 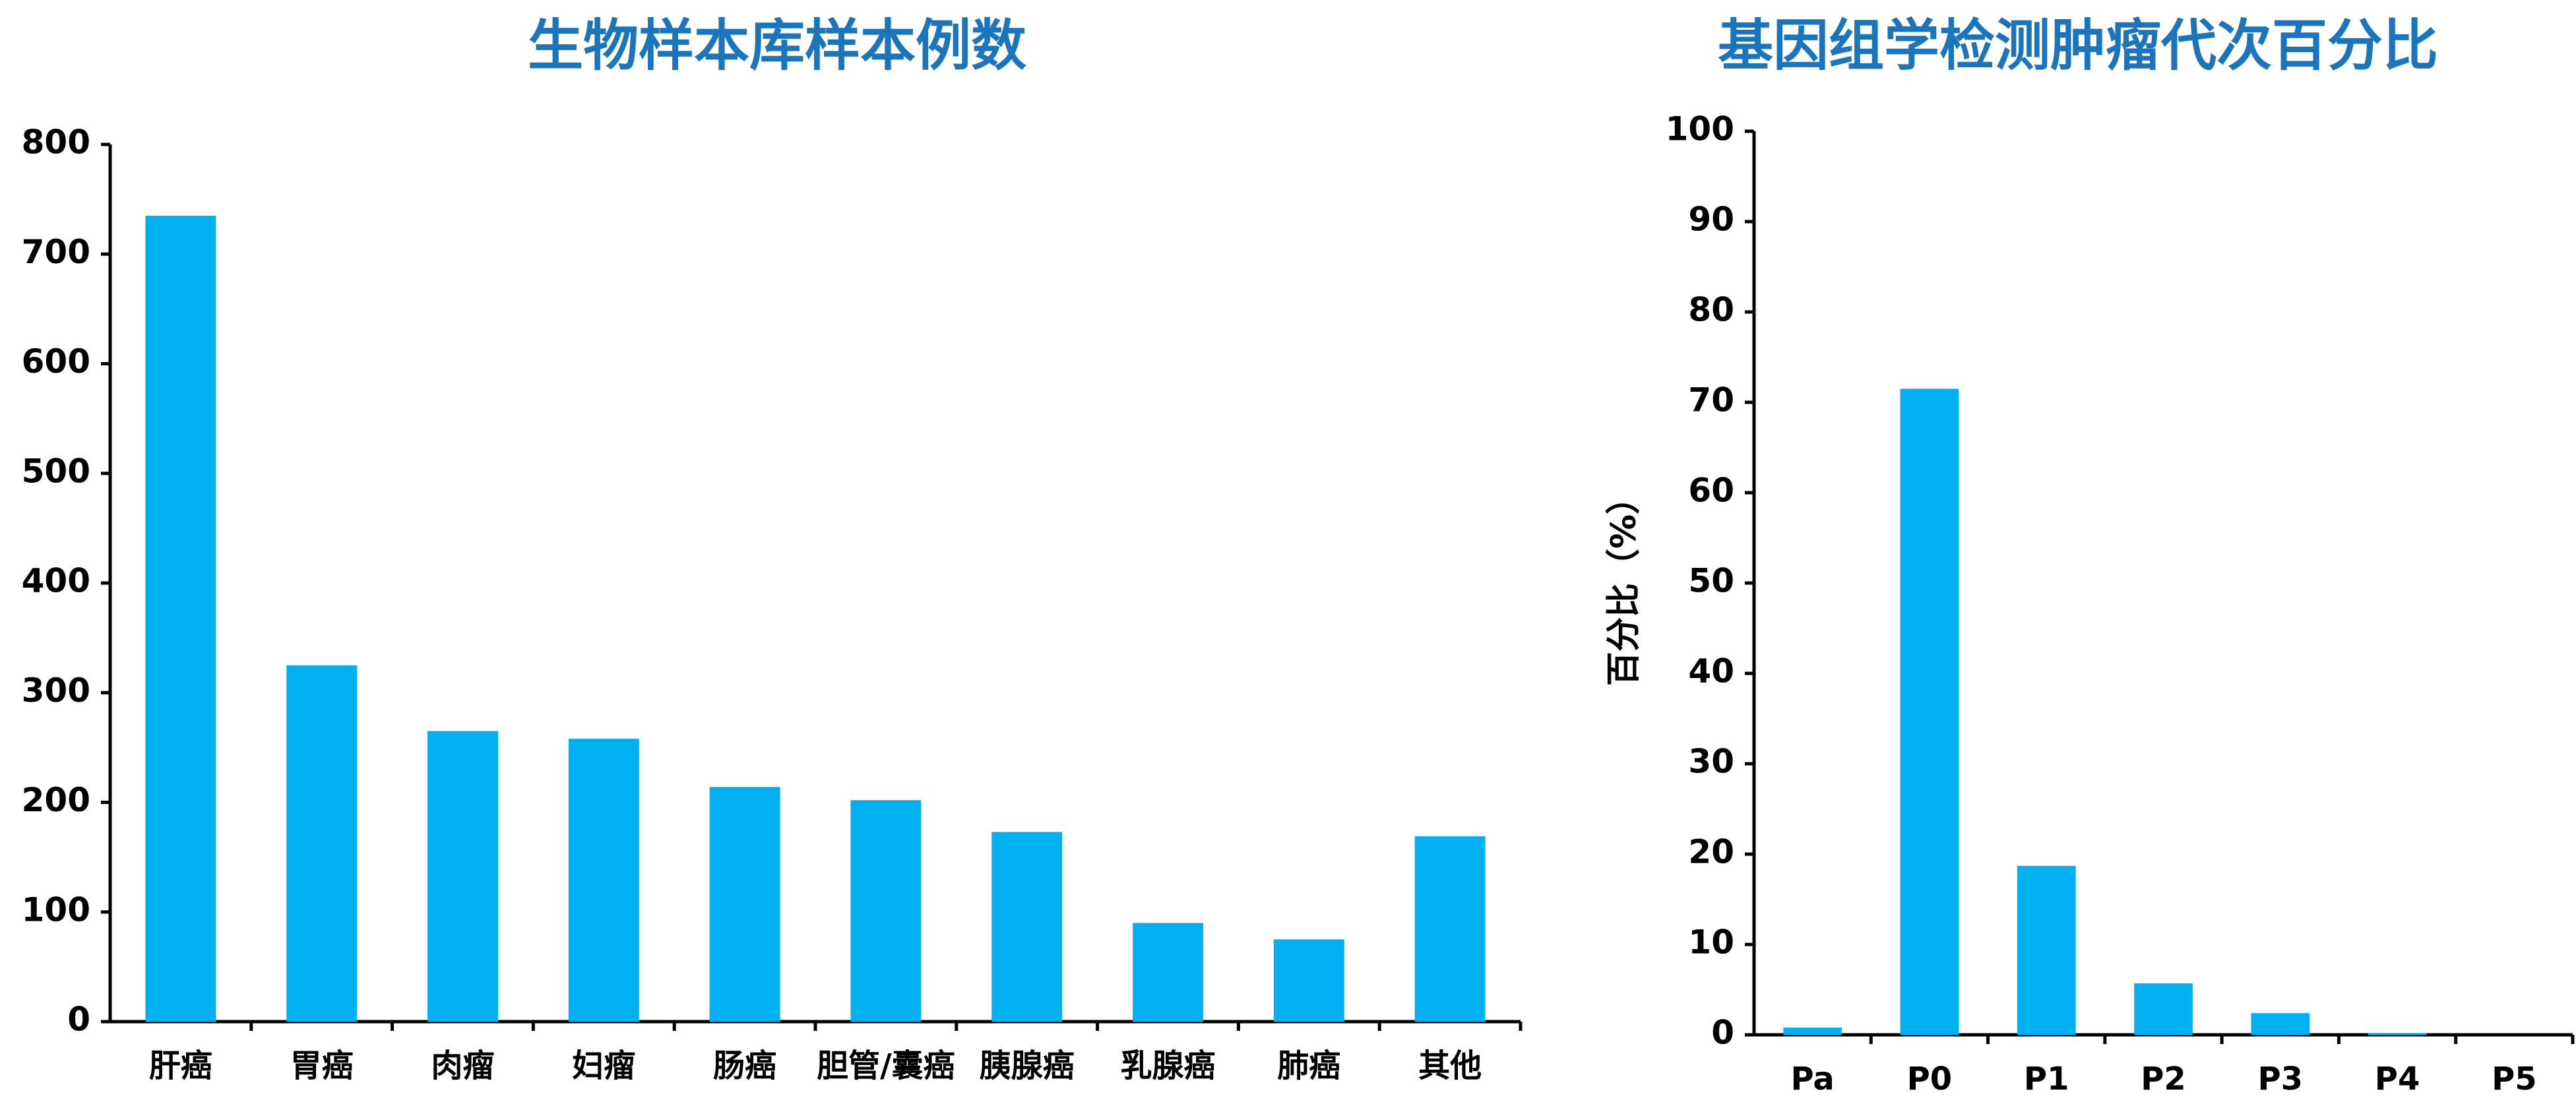 I want to click on x-tick-label: 胆管/囊癌, so click(x=886, y=1065).